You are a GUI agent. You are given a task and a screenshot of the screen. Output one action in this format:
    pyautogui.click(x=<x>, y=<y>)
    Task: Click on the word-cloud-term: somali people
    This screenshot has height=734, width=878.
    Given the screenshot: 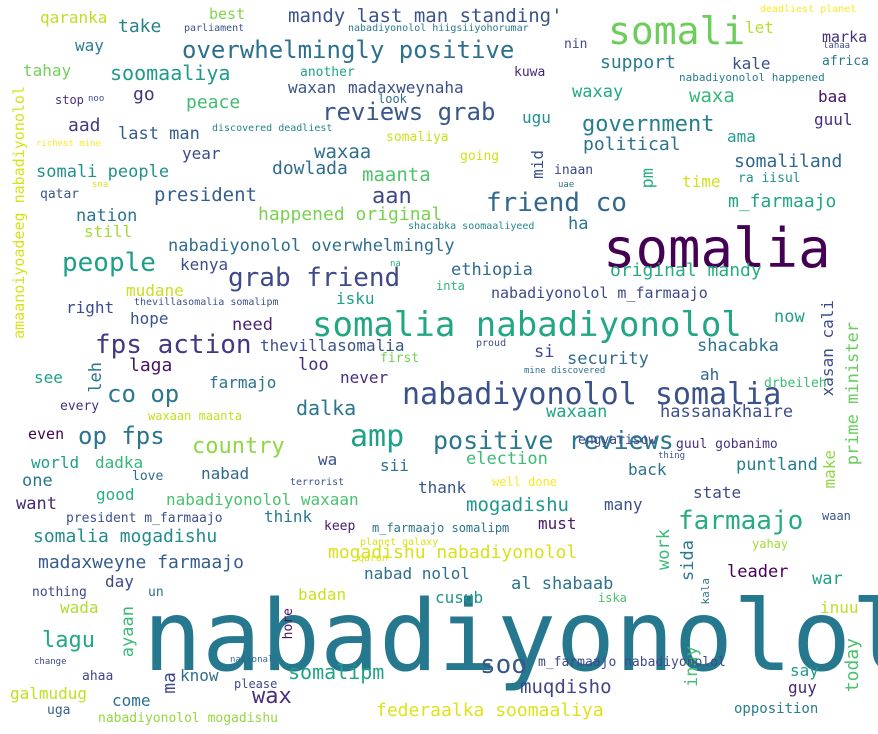 What is the action you would take?
    pyautogui.click(x=103, y=172)
    